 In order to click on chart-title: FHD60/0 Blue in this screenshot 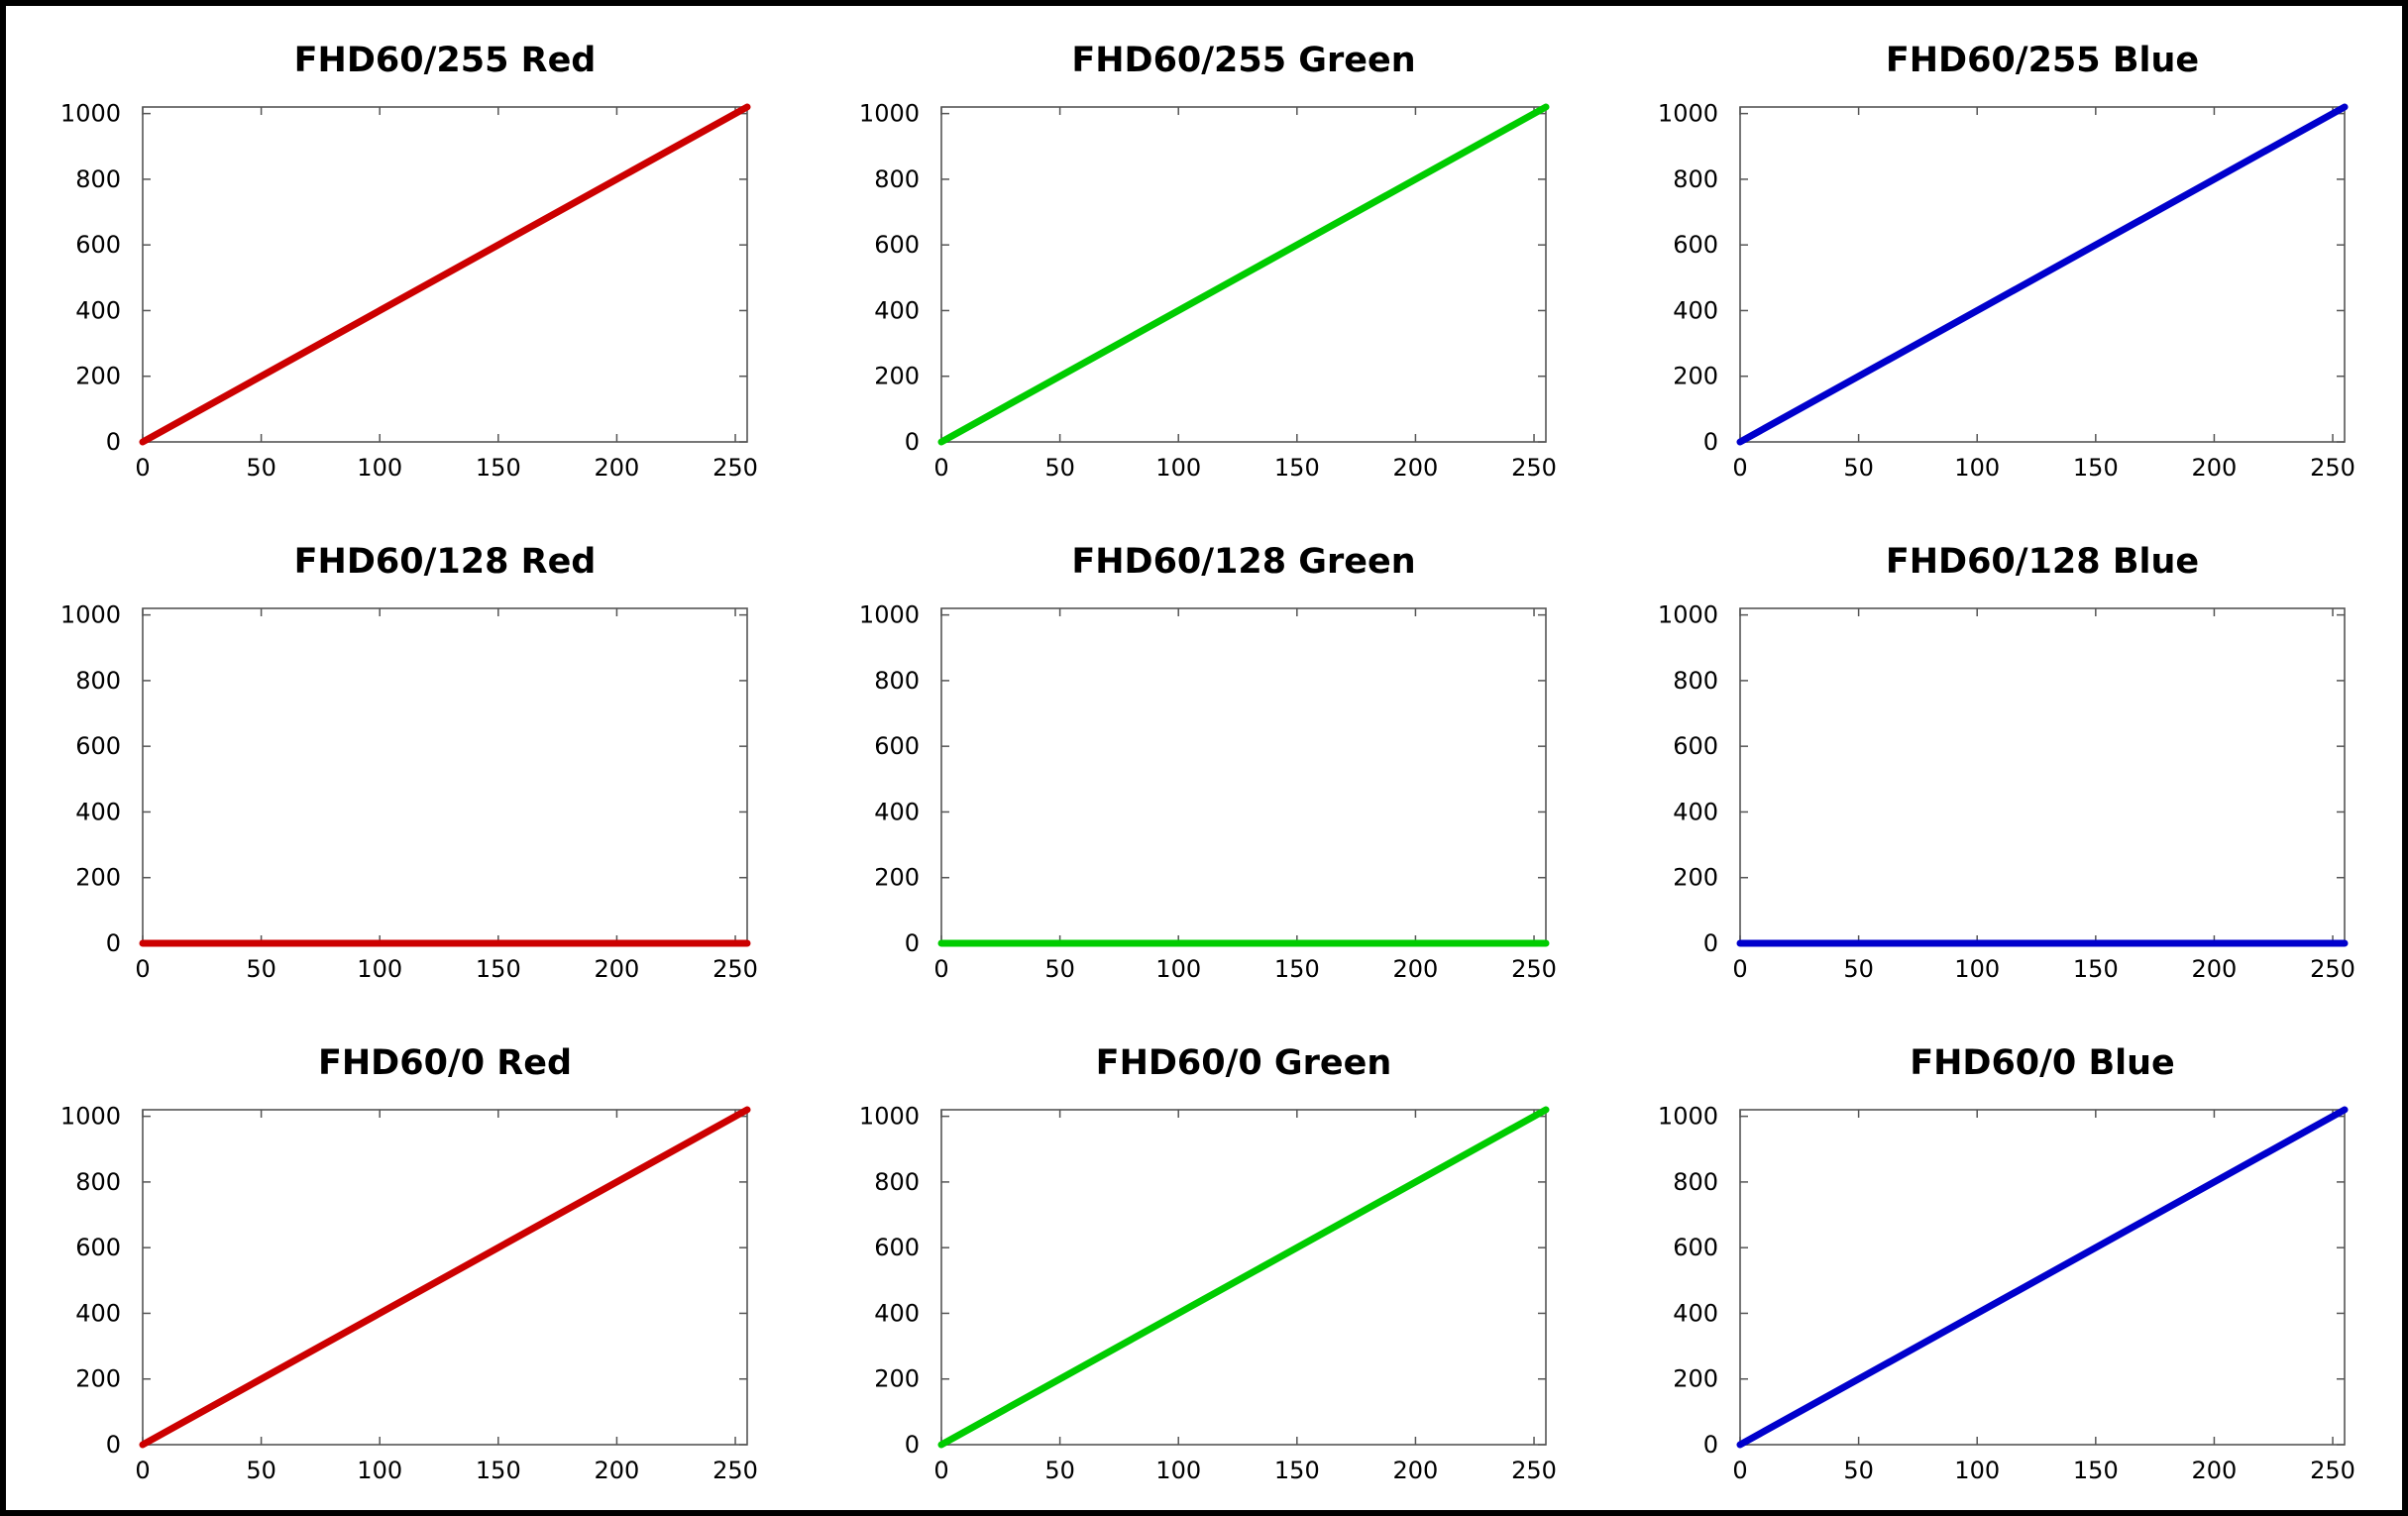, I will do `click(2042, 1063)`.